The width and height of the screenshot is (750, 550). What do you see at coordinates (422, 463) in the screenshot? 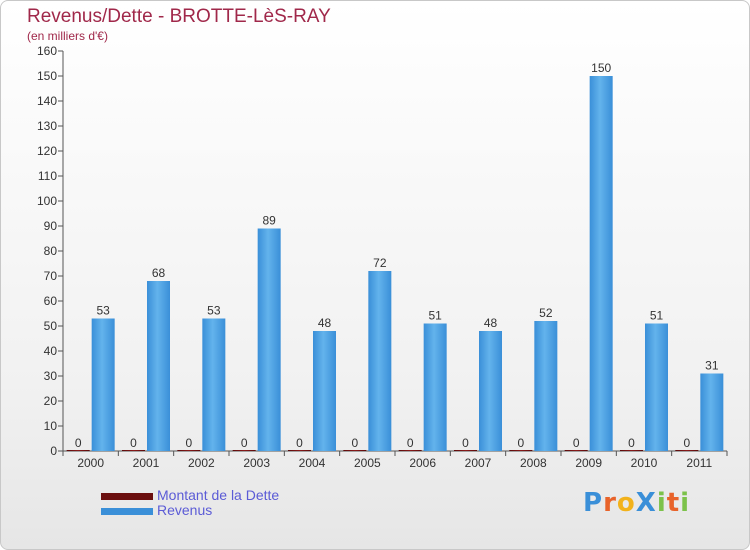
I see `x-tick-label: 2006` at bounding box center [422, 463].